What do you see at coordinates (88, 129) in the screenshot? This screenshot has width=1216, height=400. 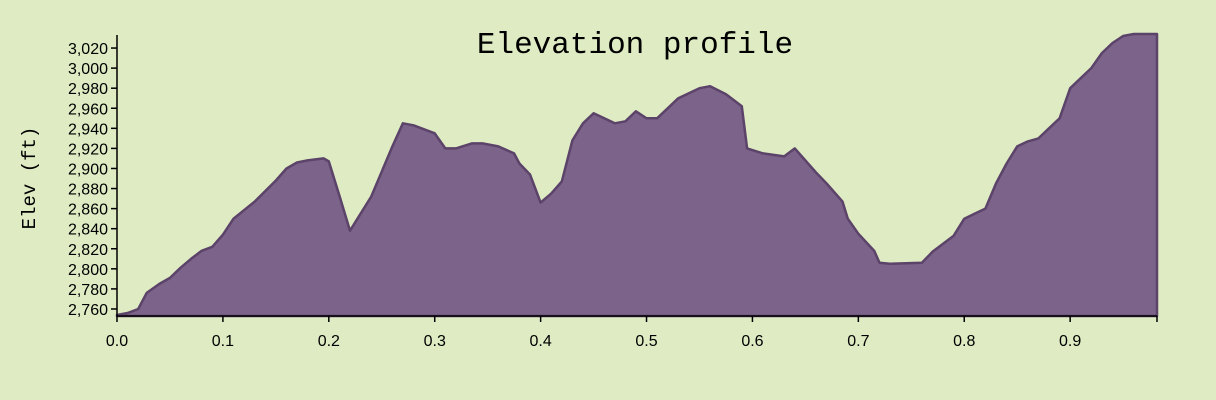 I see `y-tick-label: 2,940` at bounding box center [88, 129].